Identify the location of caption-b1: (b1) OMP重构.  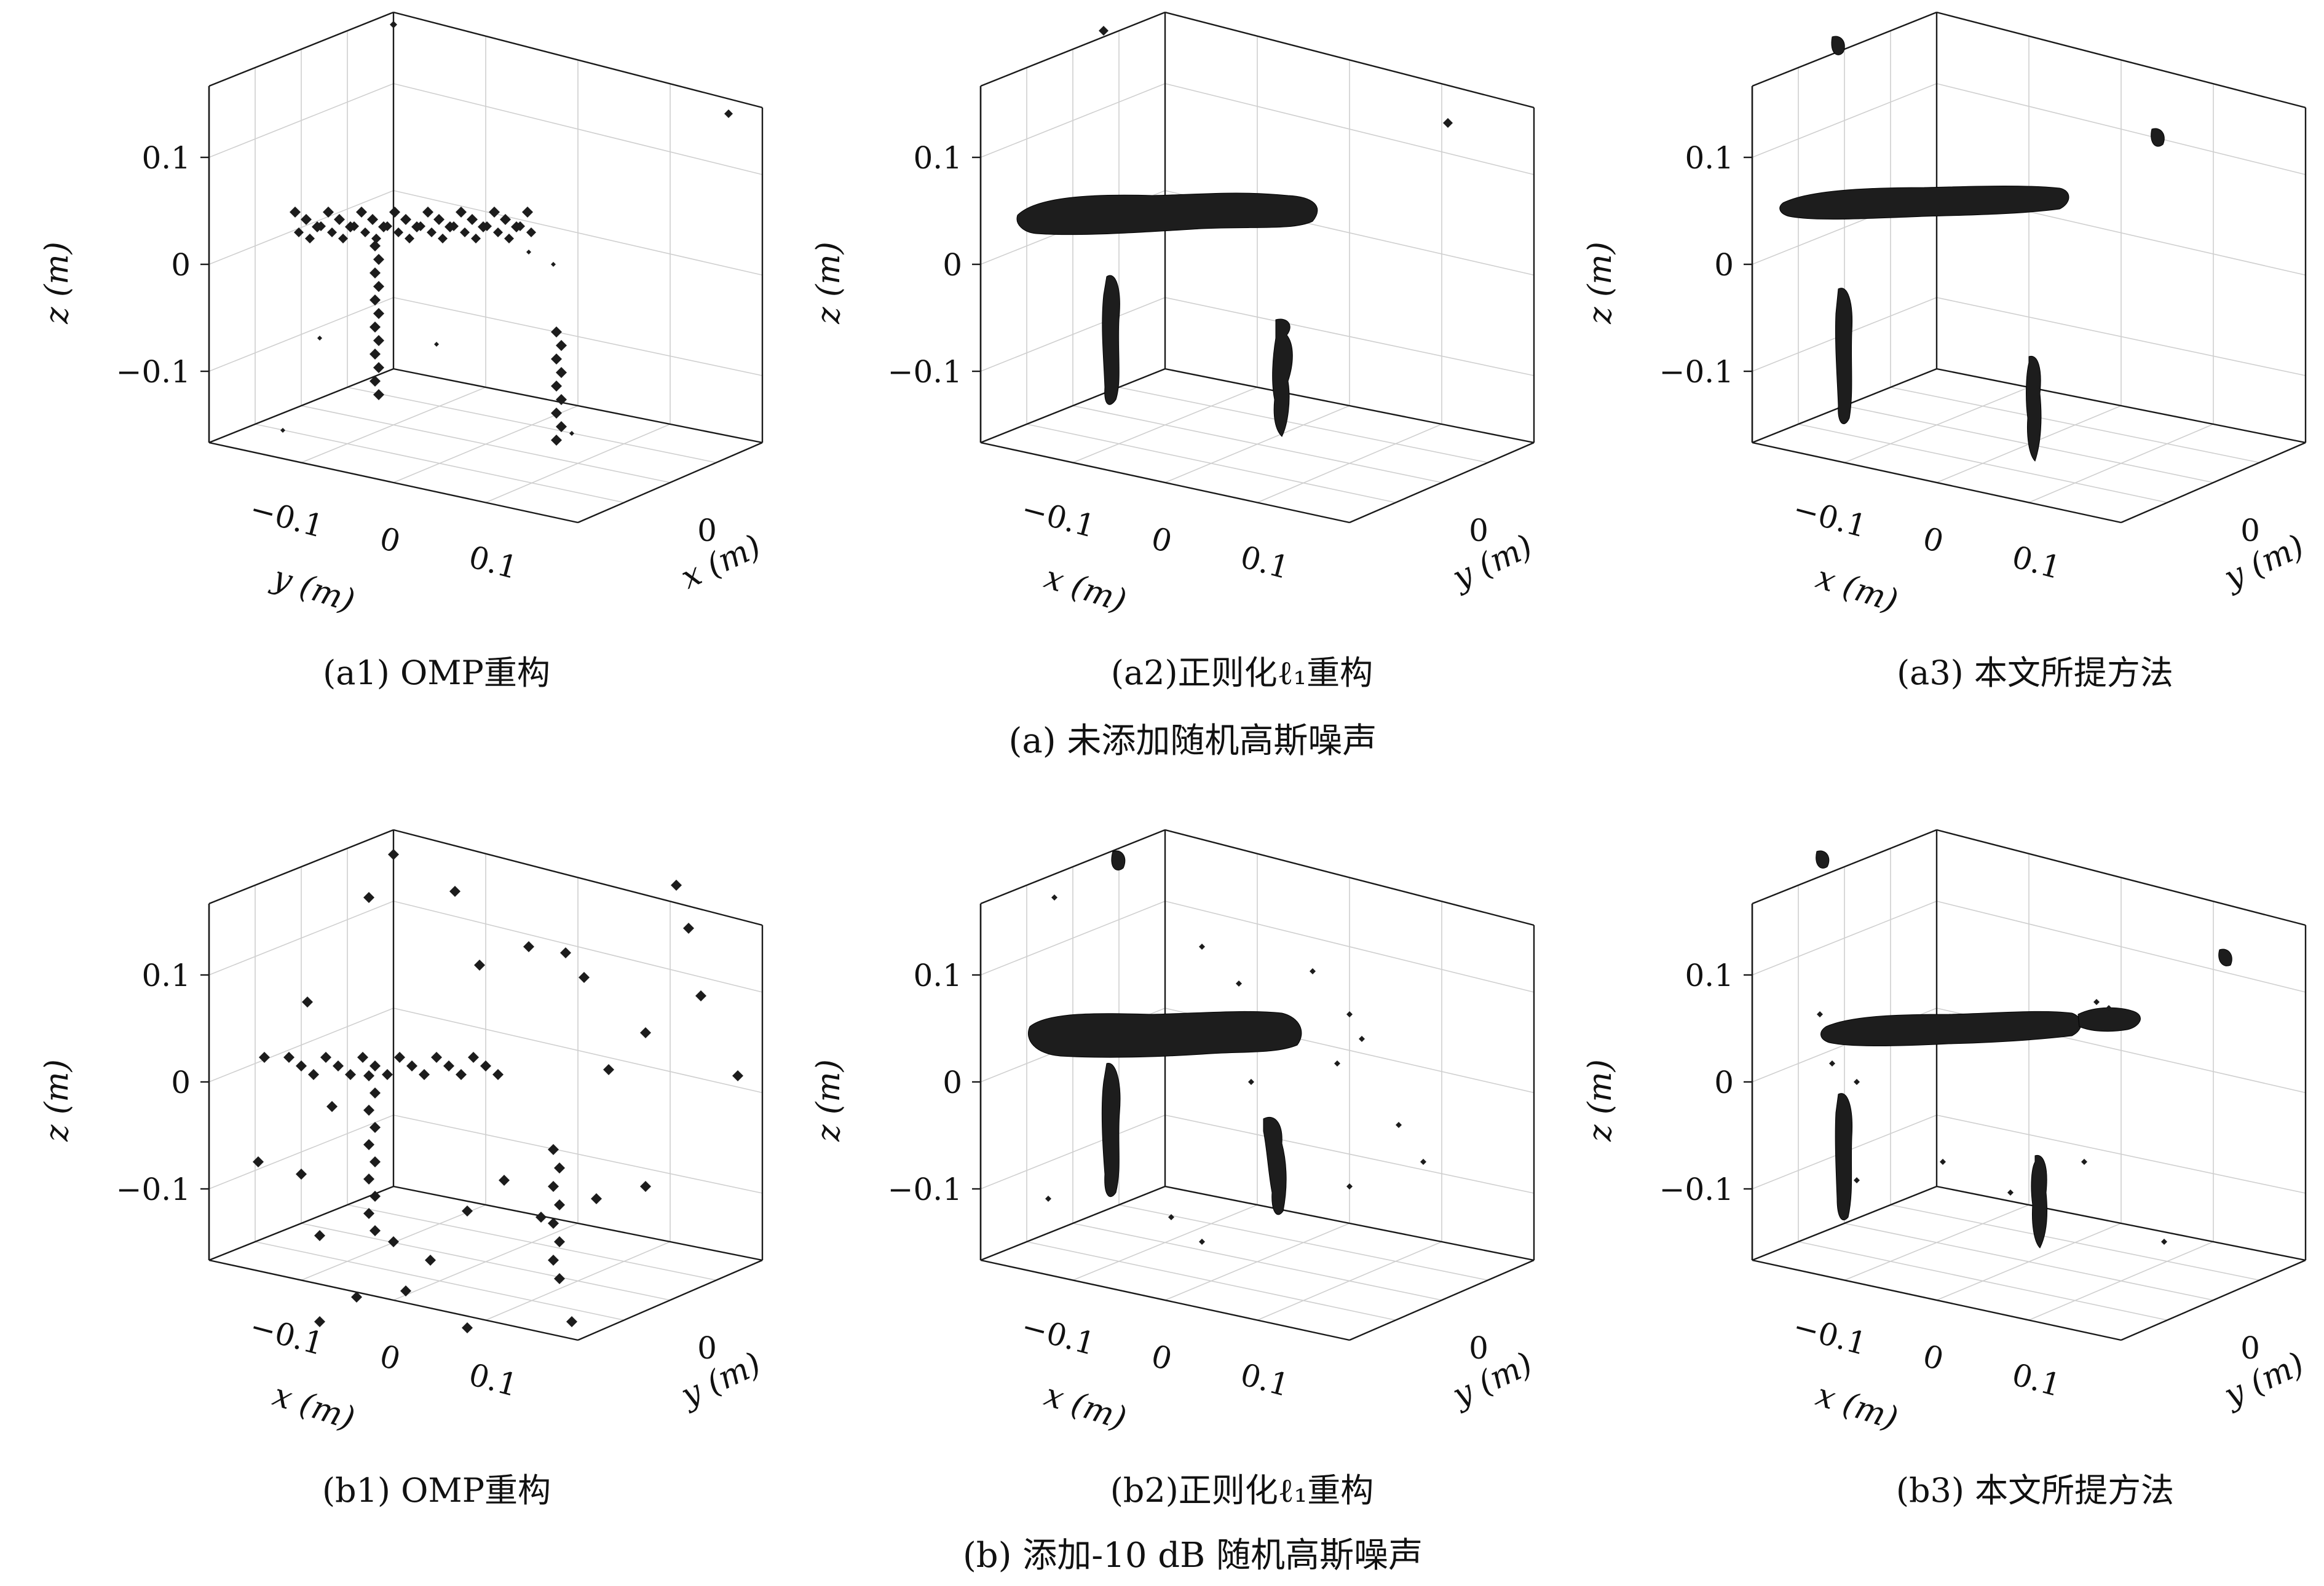
(436, 1490).